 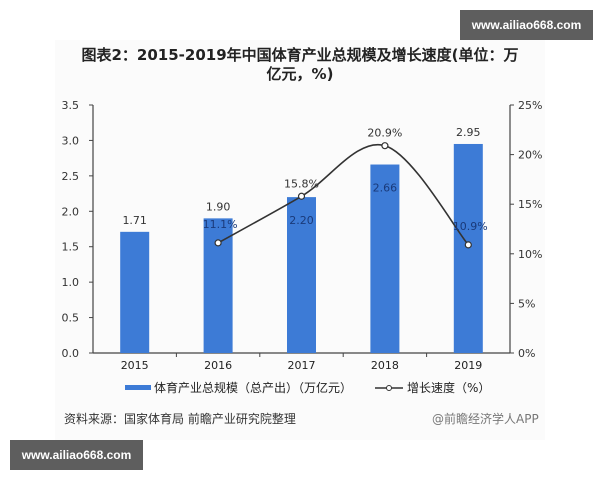 I want to click on left-tick-label: 0.0, so click(x=71, y=353).